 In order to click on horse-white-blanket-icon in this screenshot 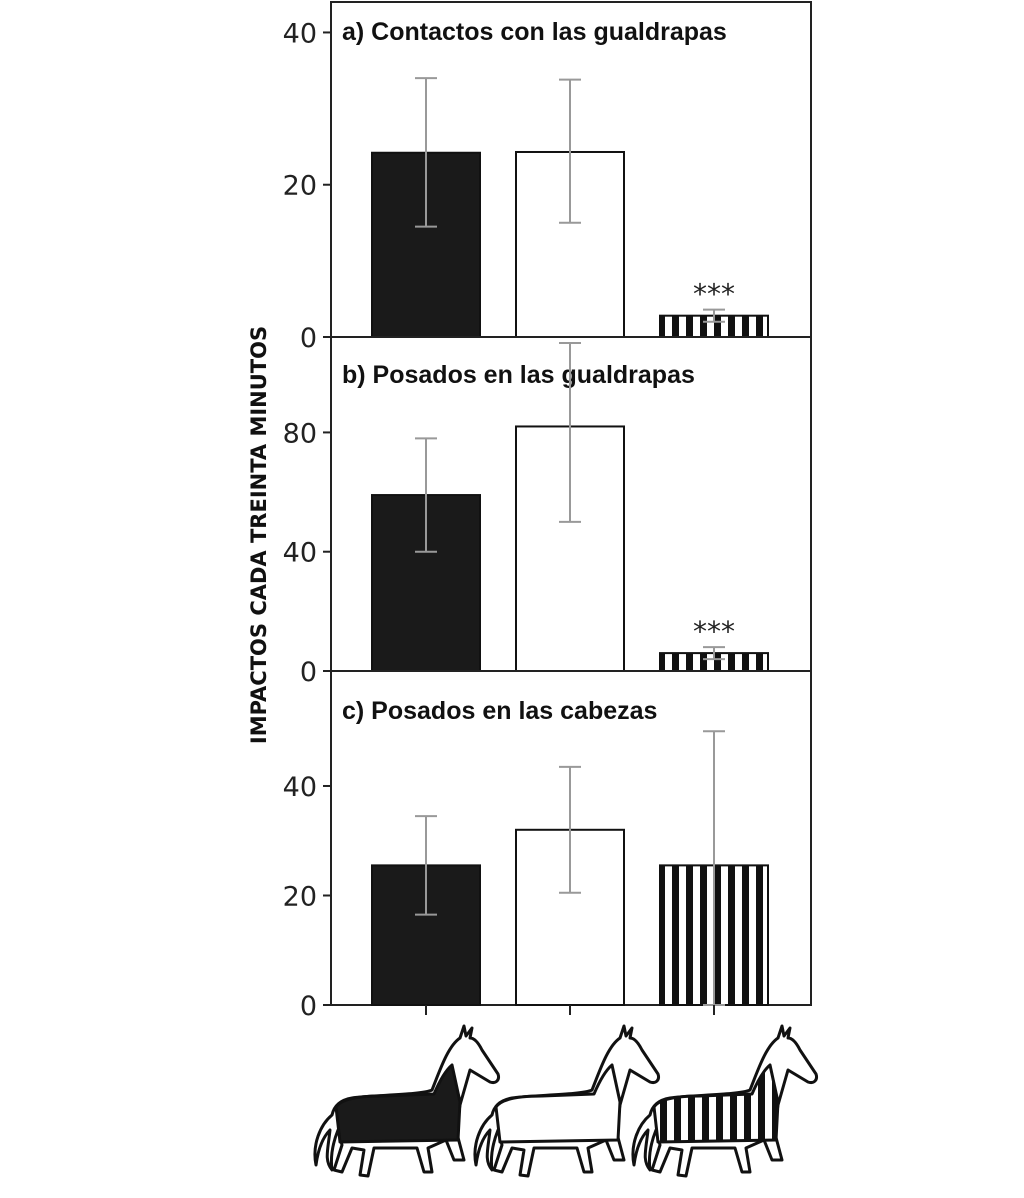, I will do `click(566, 1101)`.